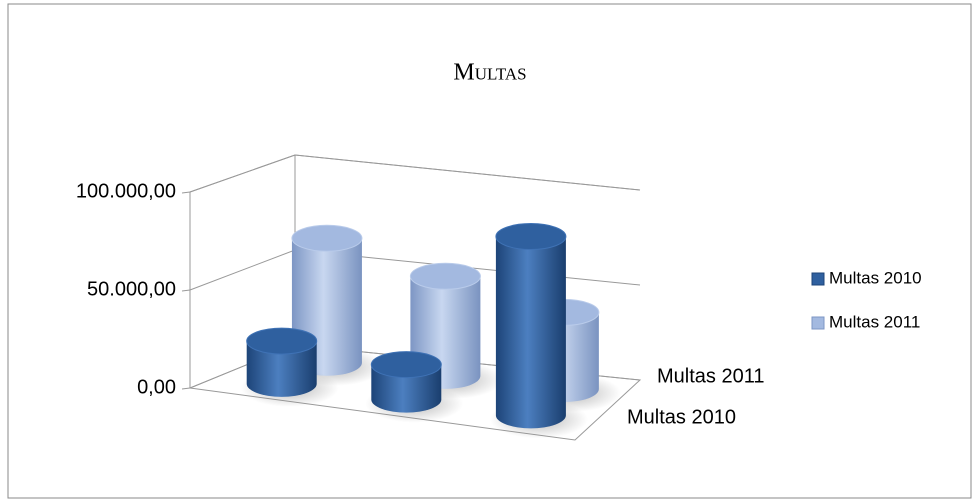 The height and width of the screenshot is (504, 980). Describe the element at coordinates (874, 321) in the screenshot. I see `legend-label: Multas 2011` at that location.